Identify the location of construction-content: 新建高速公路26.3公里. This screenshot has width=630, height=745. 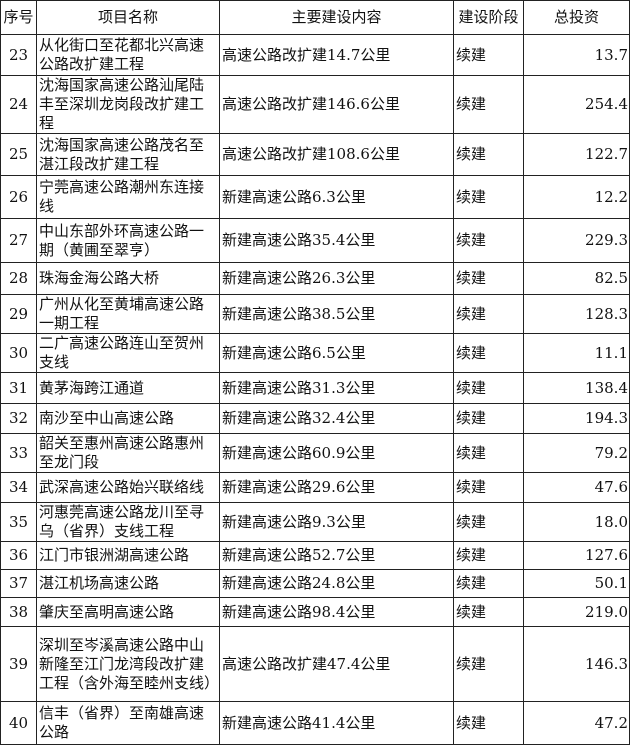
(336, 278).